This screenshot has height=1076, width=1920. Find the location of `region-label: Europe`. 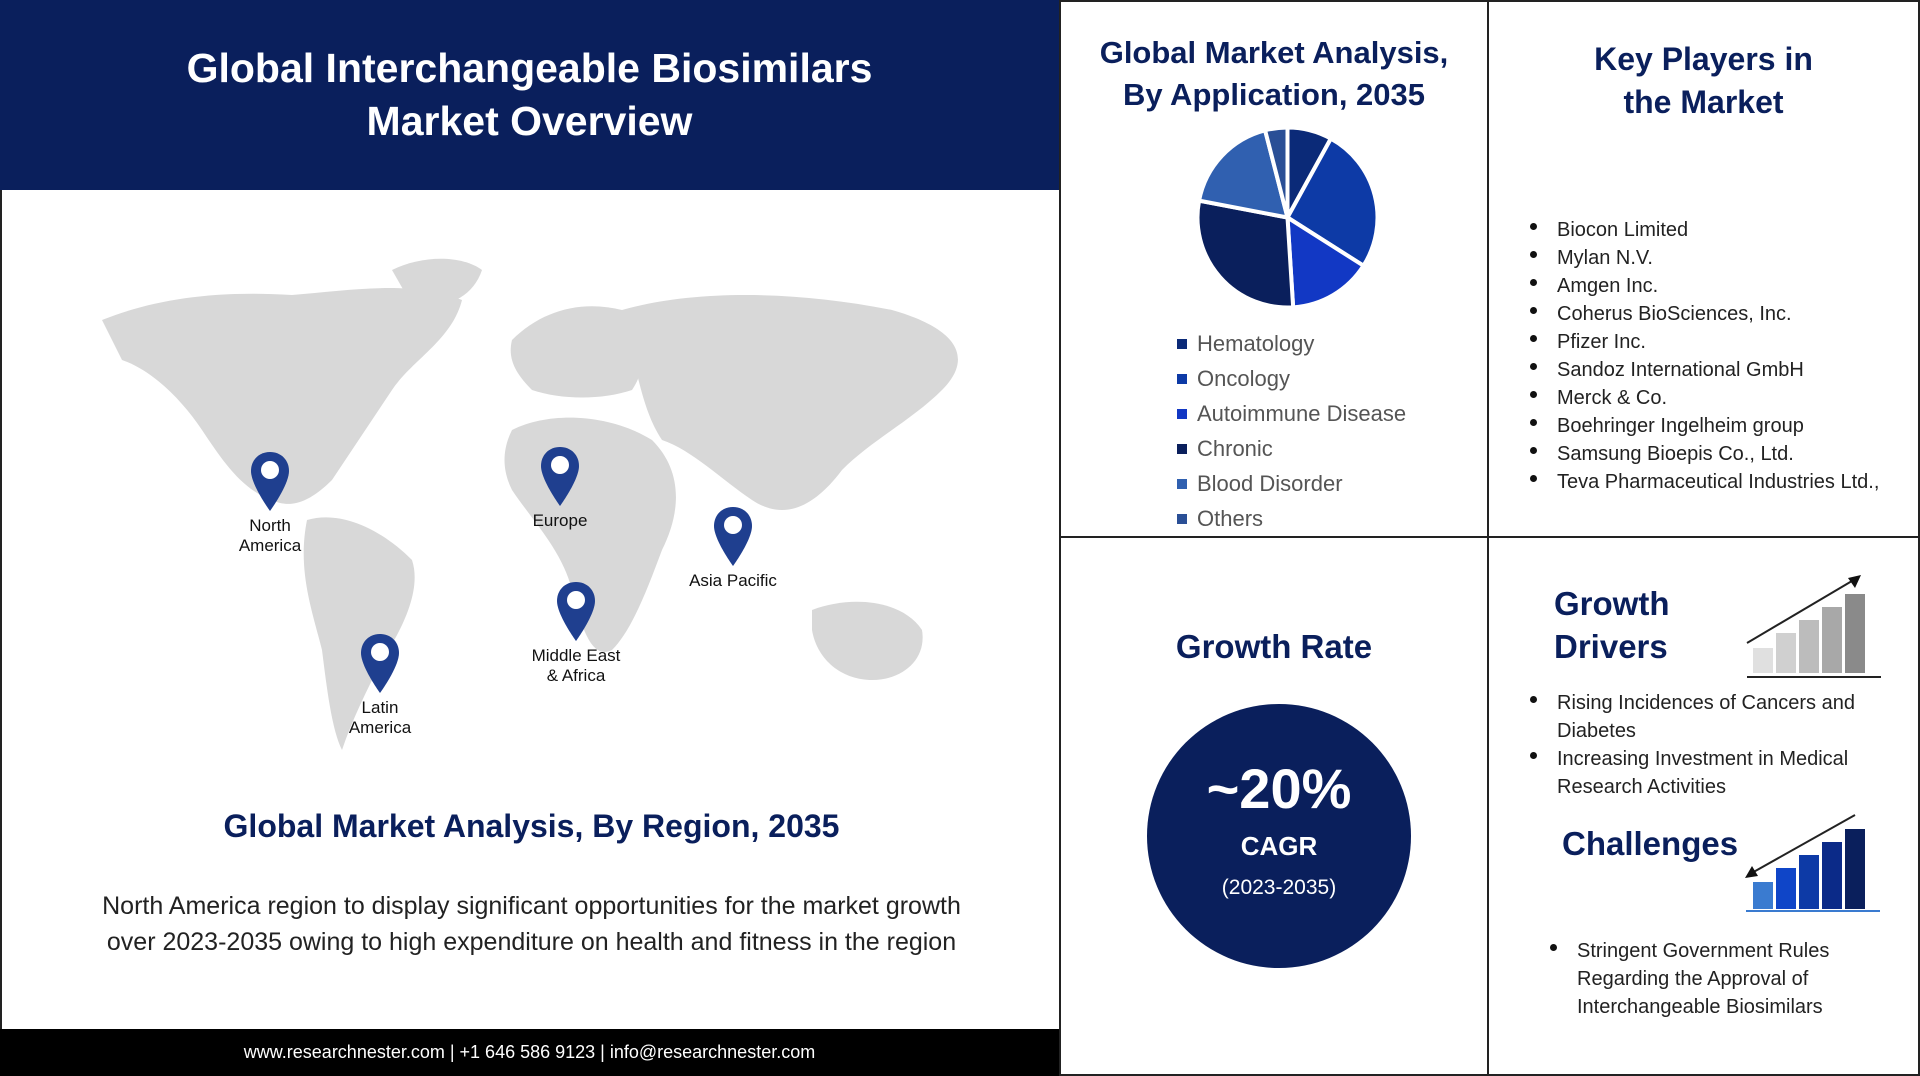

region-label: Europe is located at coordinates (560, 521).